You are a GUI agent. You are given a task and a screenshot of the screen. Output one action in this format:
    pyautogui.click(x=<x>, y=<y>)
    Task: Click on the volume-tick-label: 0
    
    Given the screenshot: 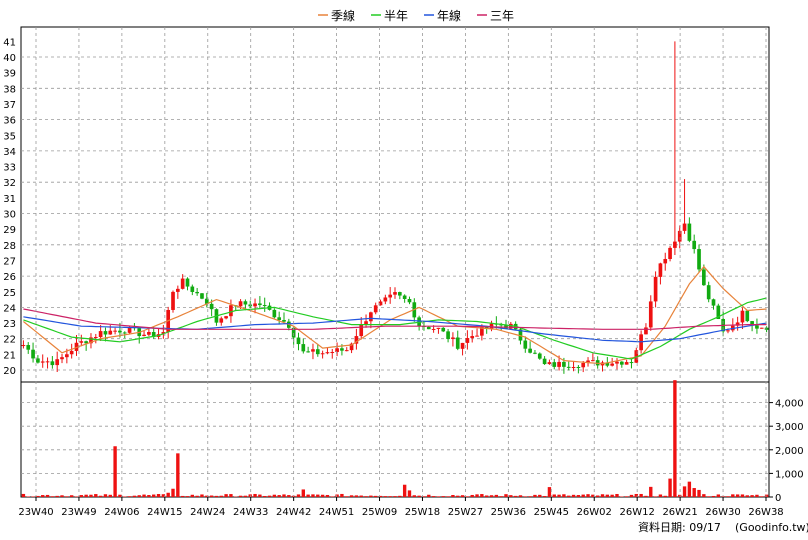 What is the action you would take?
    pyautogui.click(x=778, y=498)
    